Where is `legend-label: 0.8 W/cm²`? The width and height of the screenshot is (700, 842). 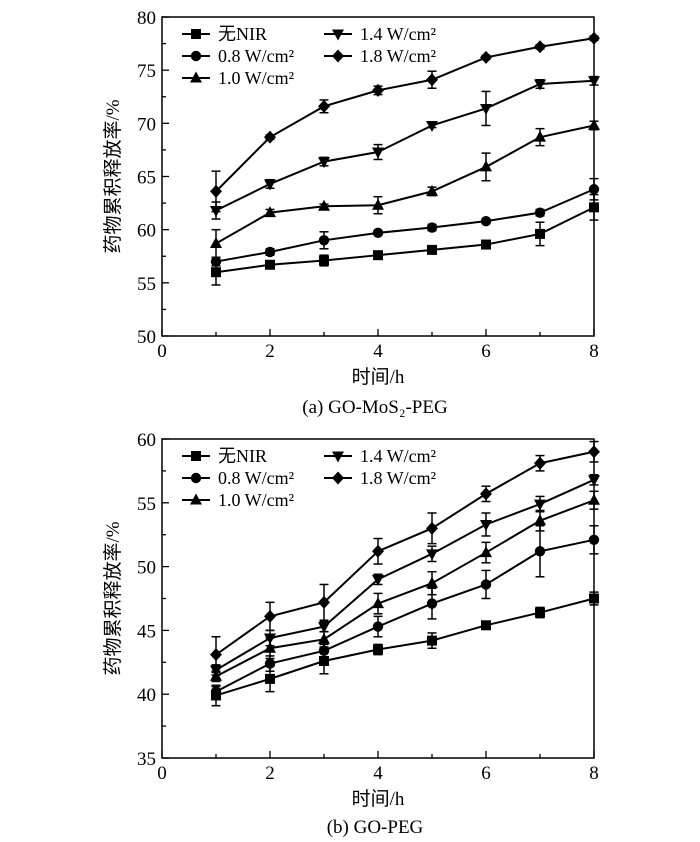
legend-label: 0.8 W/cm² is located at coordinates (256, 478).